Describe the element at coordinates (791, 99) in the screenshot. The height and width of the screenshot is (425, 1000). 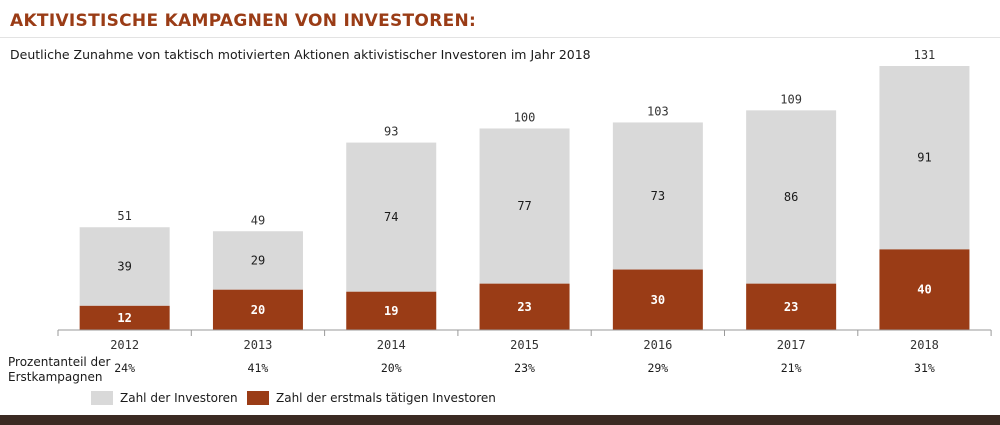
I see `total-label-2017: 109` at that location.